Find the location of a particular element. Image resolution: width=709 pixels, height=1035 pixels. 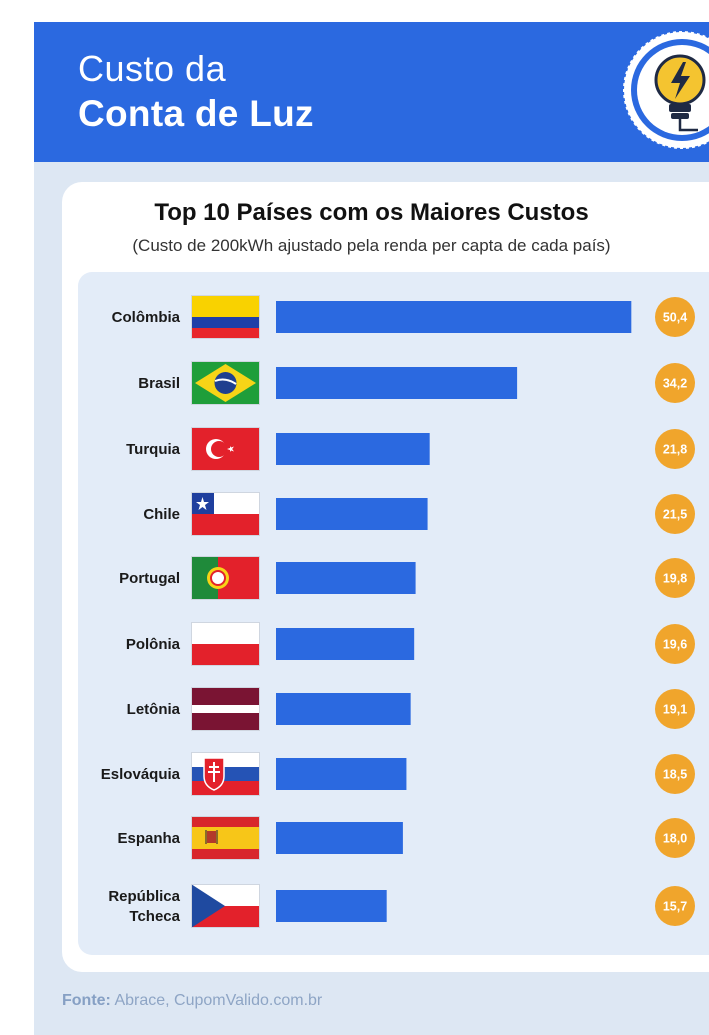

bar-row: Turquia 21,8 is located at coordinates (410, 449).